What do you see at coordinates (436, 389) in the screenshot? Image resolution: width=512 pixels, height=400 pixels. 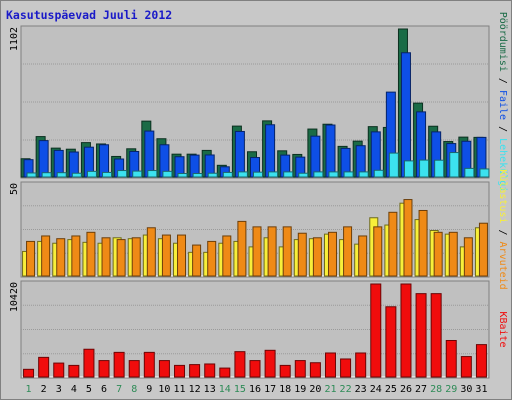 I see `x-tick-label-day-28: 28` at bounding box center [436, 389].